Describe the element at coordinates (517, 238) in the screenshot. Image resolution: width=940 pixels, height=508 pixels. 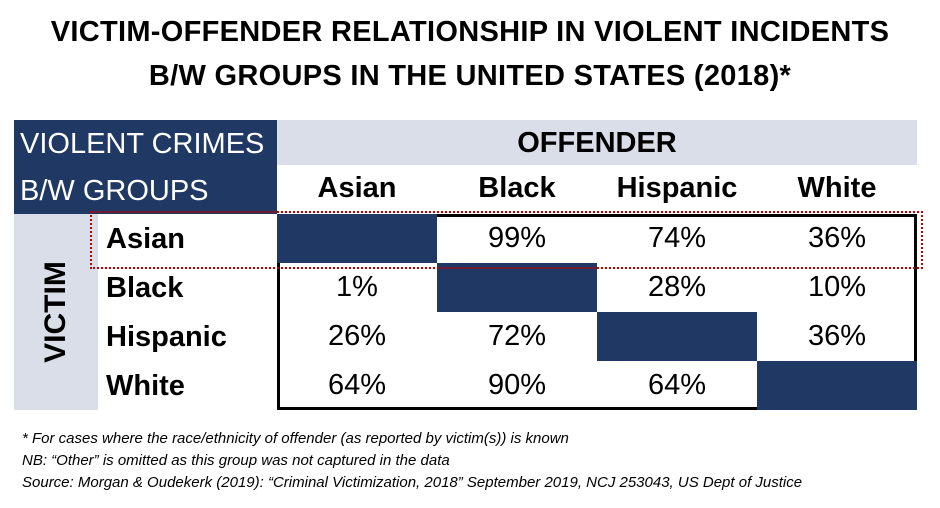
I see `cell-asian-black: 99%` at that location.